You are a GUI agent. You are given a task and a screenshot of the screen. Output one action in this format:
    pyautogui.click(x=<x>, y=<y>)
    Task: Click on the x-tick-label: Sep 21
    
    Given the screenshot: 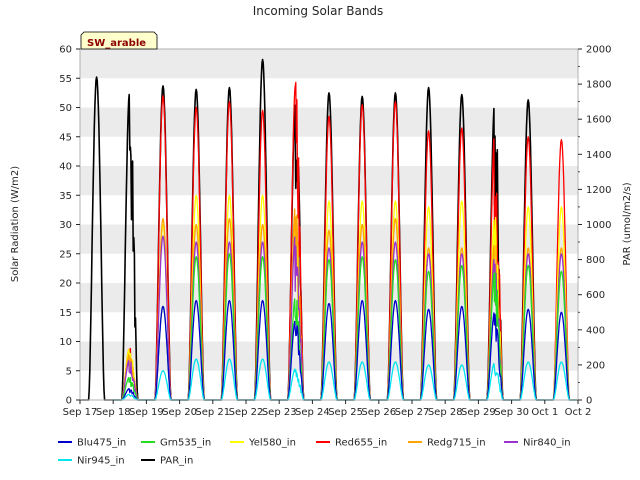 What is the action you would take?
    pyautogui.click(x=212, y=412)
    